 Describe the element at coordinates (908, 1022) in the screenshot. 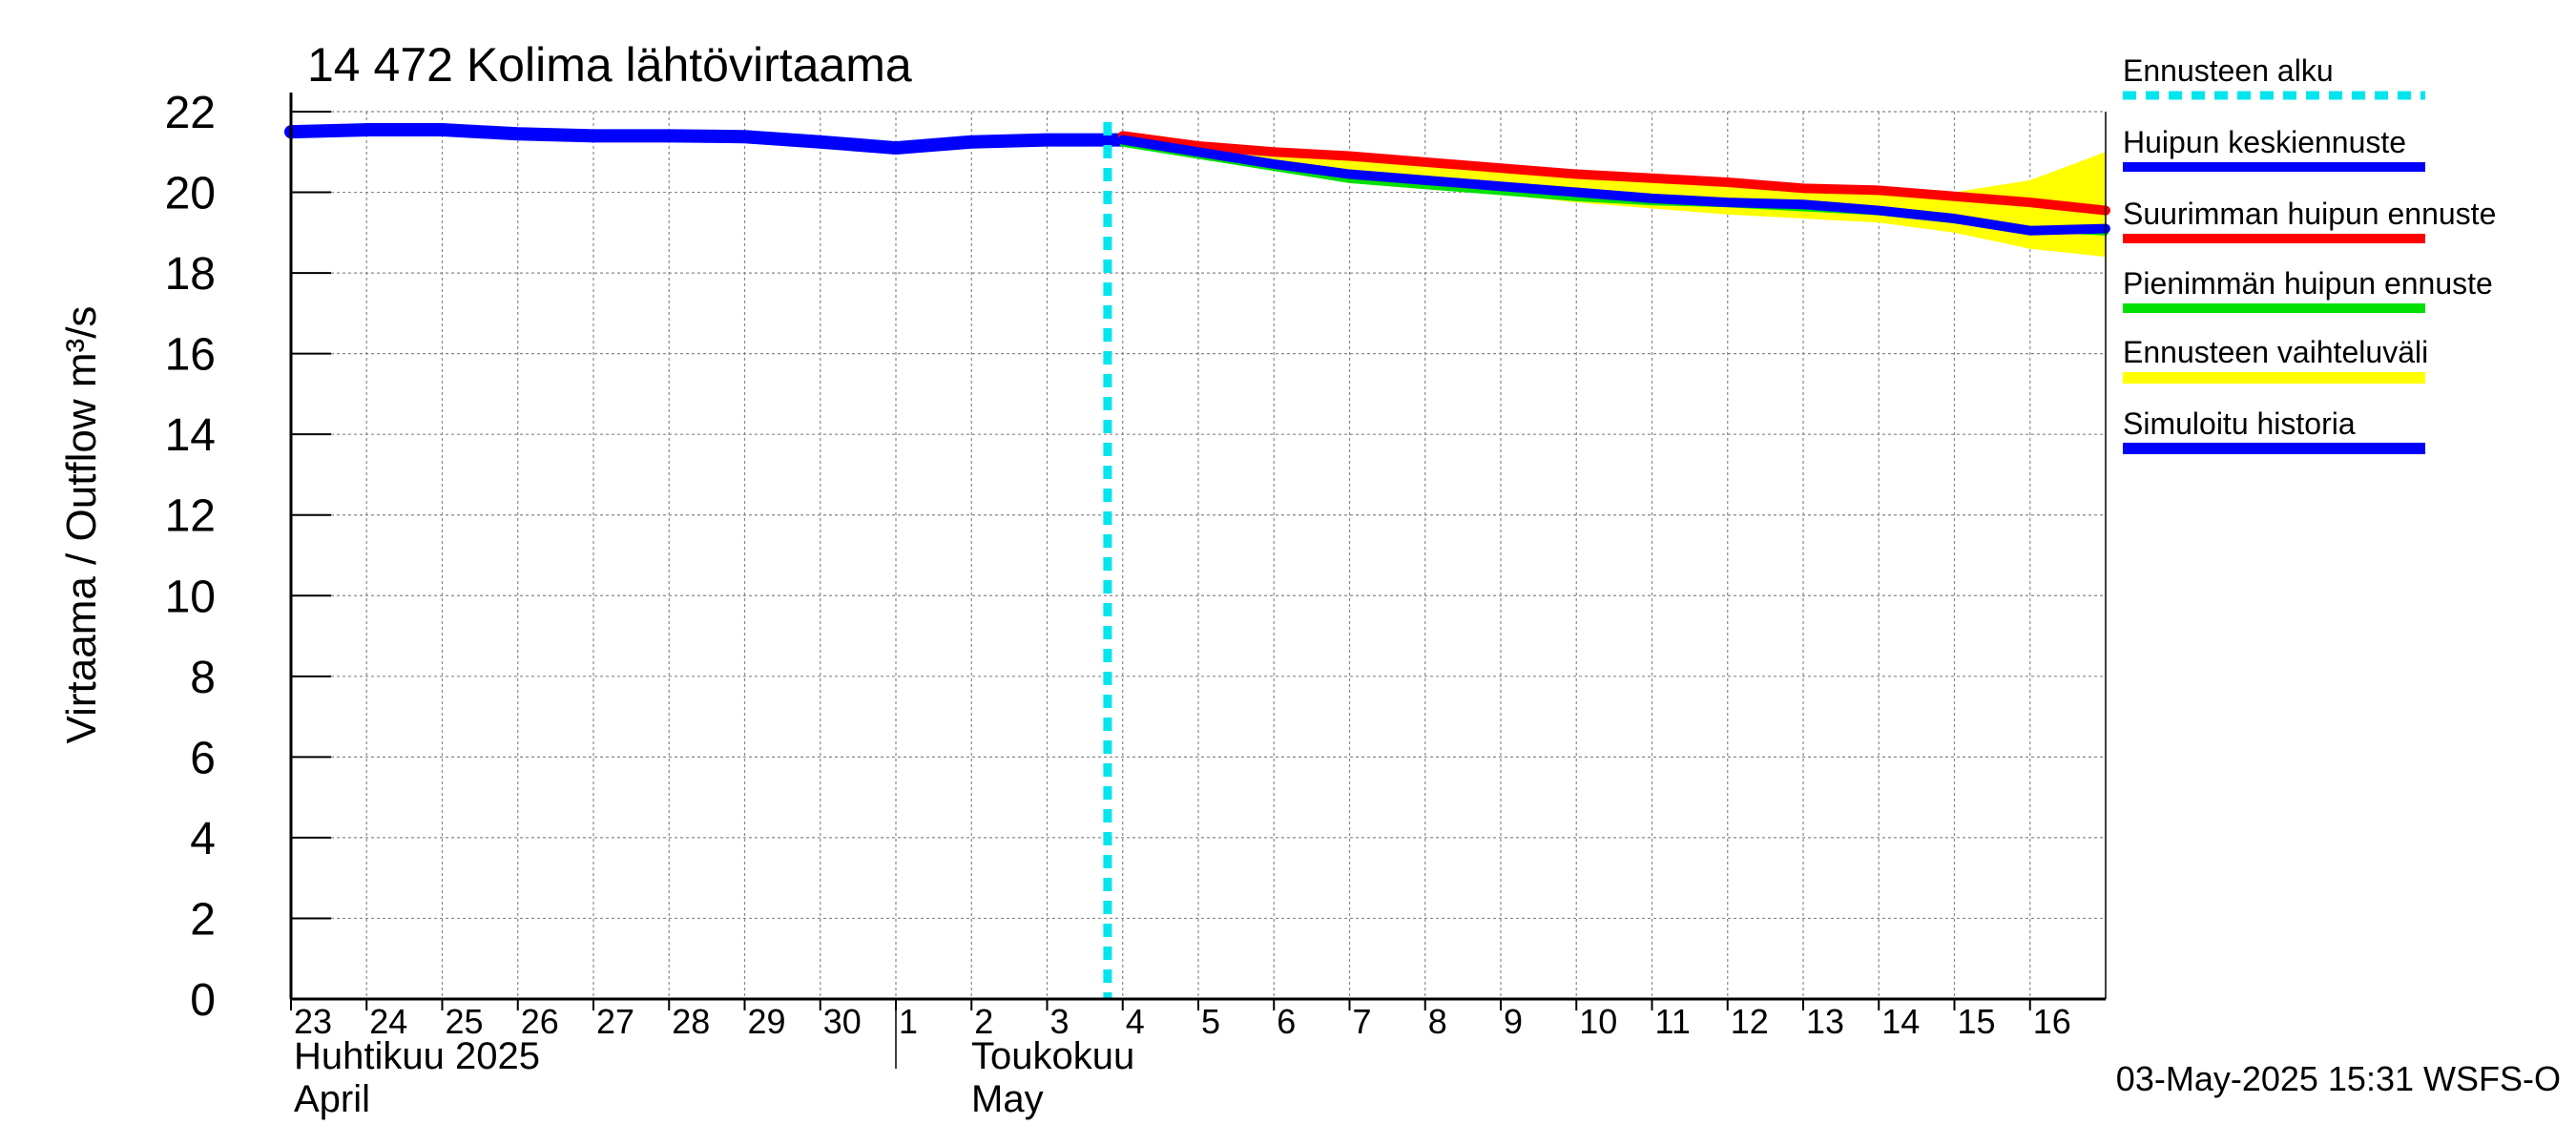

I see `x-tick-label: 1` at that location.